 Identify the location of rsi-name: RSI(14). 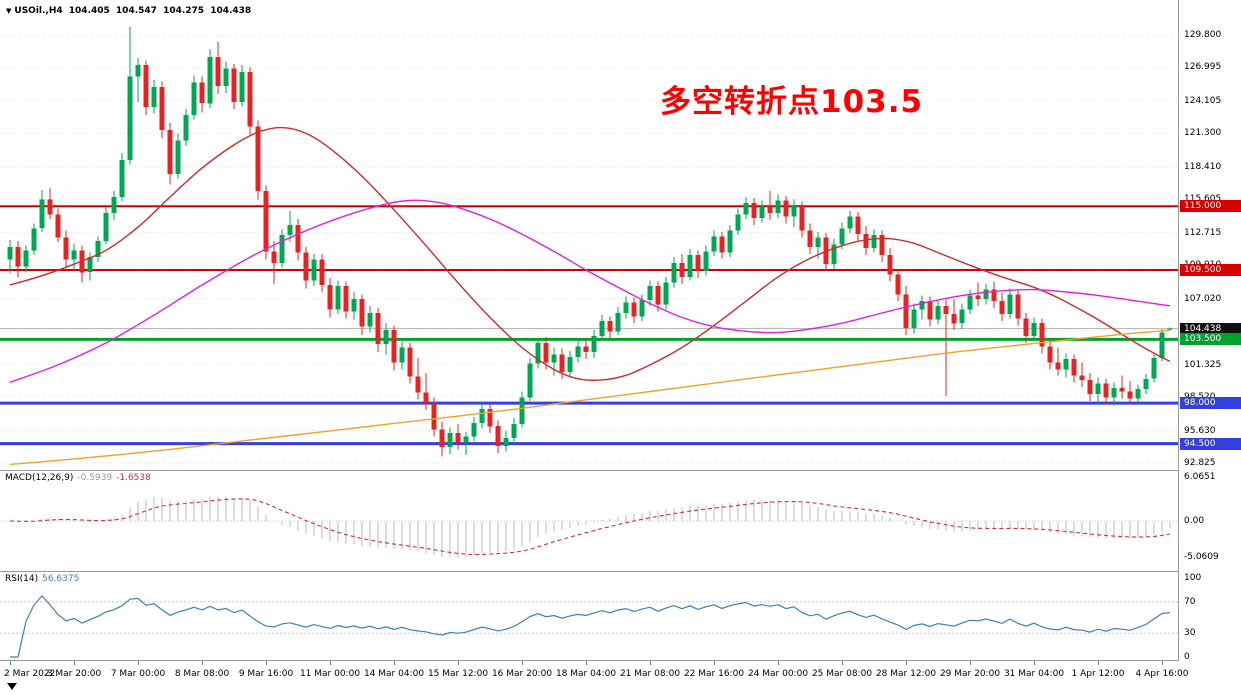
(22, 579).